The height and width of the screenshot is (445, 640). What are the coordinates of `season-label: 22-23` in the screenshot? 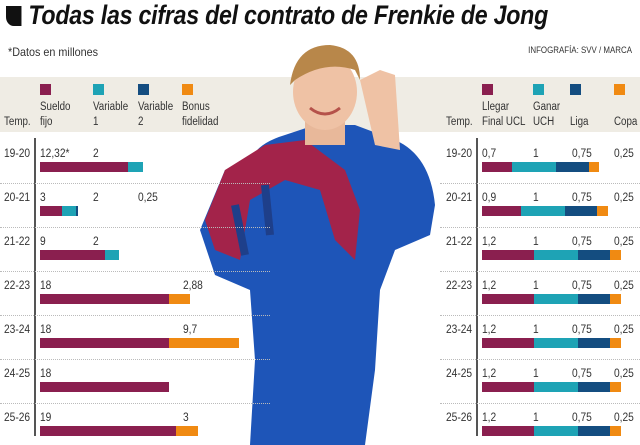 It's located at (459, 285).